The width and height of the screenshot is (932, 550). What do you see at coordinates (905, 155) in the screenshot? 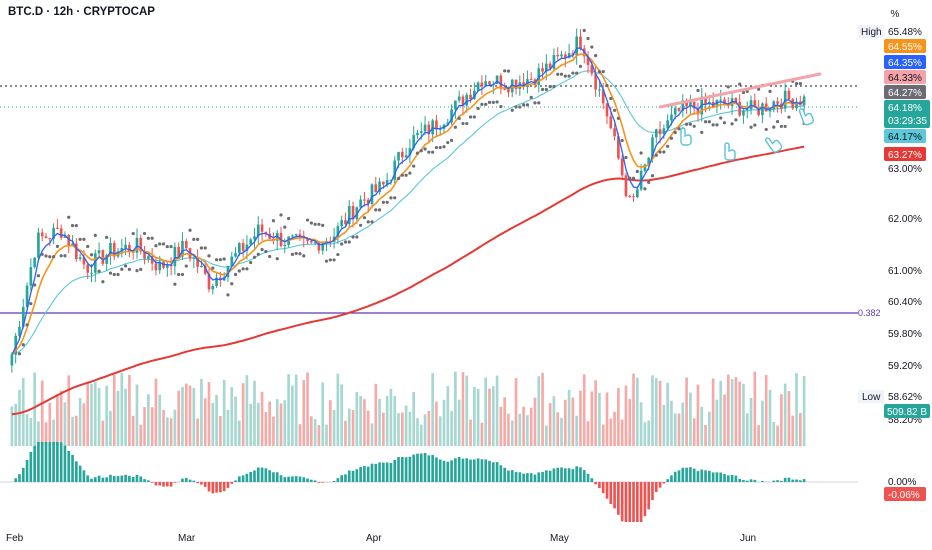
I see `price-tag-red-text: 63.27%` at bounding box center [905, 155].